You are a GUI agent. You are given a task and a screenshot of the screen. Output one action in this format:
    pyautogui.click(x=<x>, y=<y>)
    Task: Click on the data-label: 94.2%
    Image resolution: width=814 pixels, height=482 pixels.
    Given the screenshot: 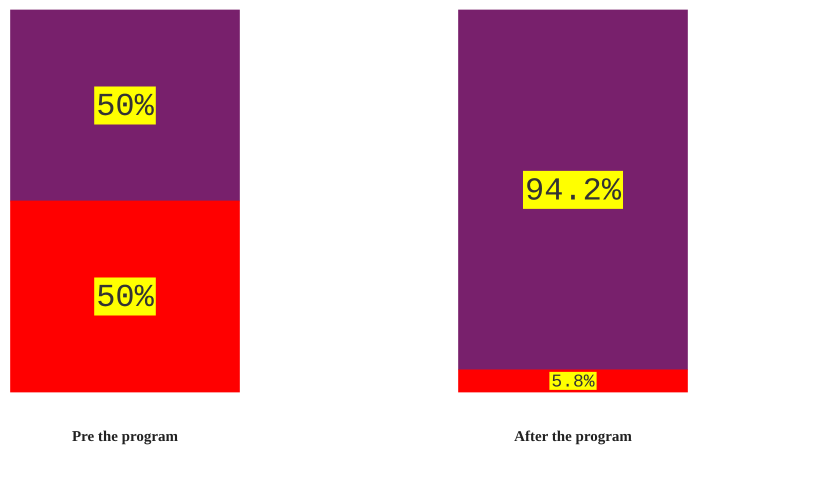 What is the action you would take?
    pyautogui.click(x=573, y=191)
    